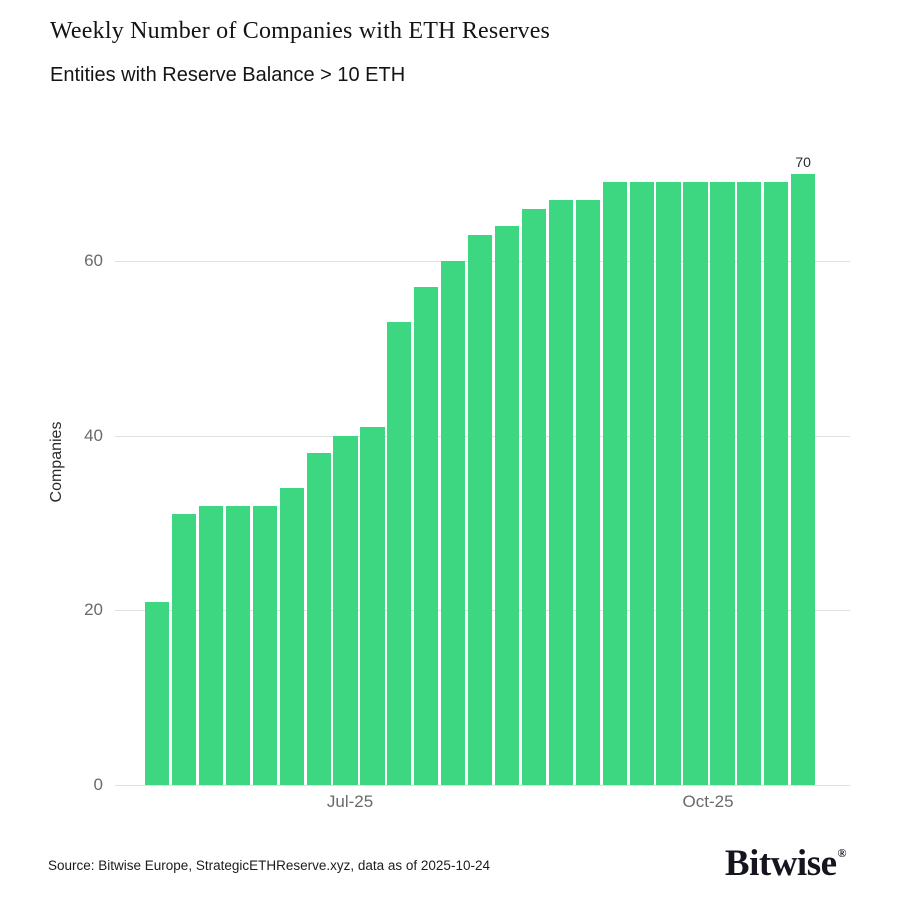 This screenshot has height=900, width=900. Describe the element at coordinates (708, 801) in the screenshot. I see `x-tick-label: Oct-25` at that location.